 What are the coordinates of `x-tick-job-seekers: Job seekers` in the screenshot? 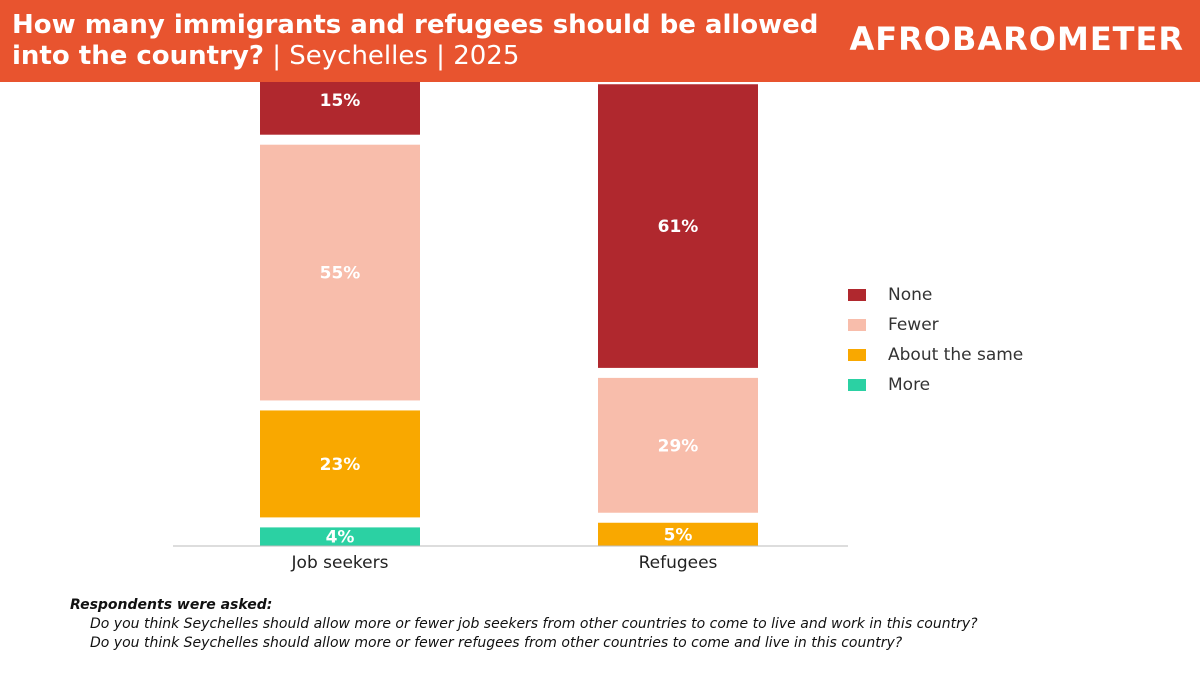 It's located at (340, 563).